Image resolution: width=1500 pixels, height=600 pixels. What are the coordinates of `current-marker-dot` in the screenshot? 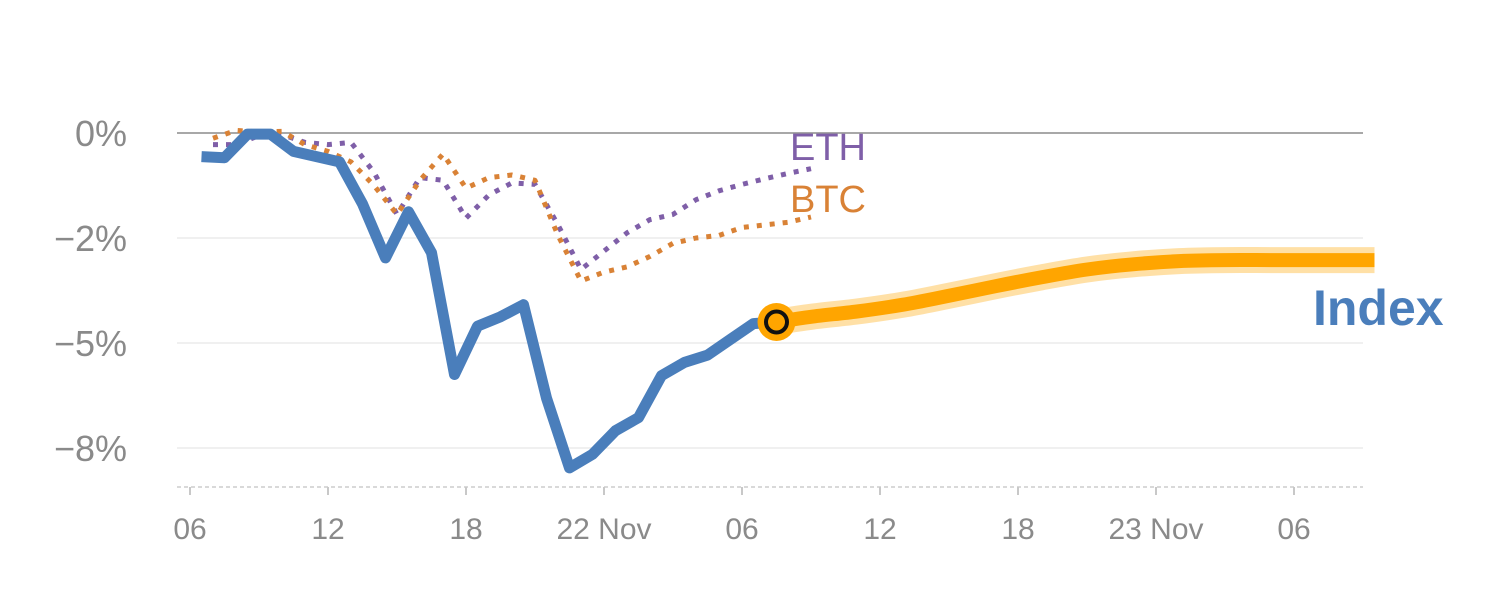 It's located at (776, 322).